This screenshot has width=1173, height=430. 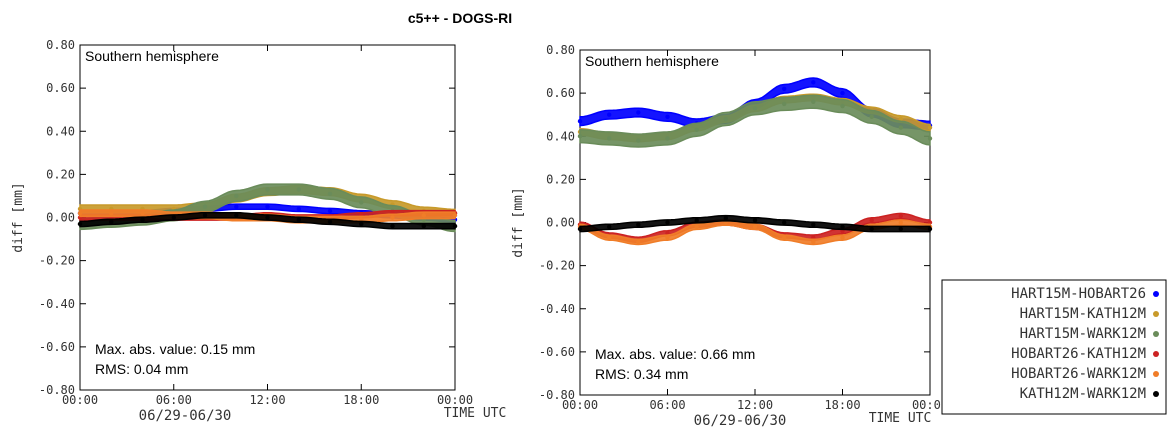 I want to click on y-axis-label: diff [mm], so click(x=18, y=217).